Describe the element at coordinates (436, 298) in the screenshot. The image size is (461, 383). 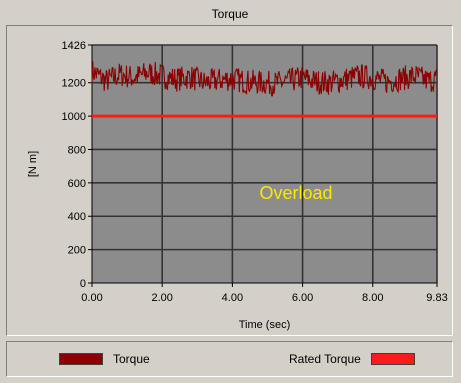
I see `x-tick-label-5: 9.83` at that location.